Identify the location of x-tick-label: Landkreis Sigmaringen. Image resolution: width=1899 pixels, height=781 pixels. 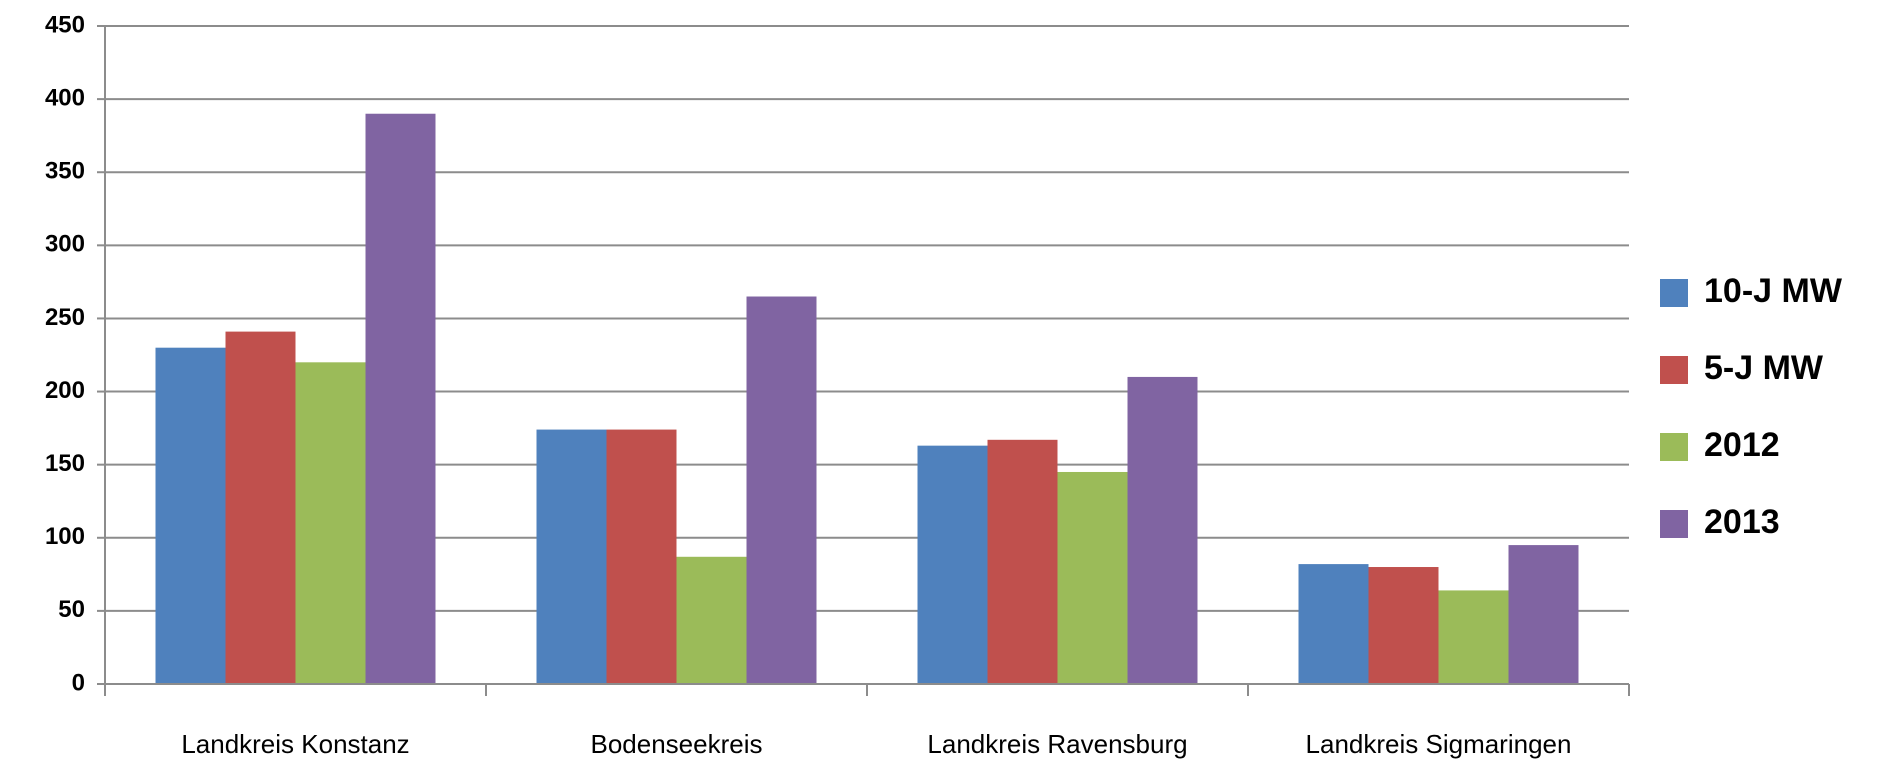
(1439, 744).